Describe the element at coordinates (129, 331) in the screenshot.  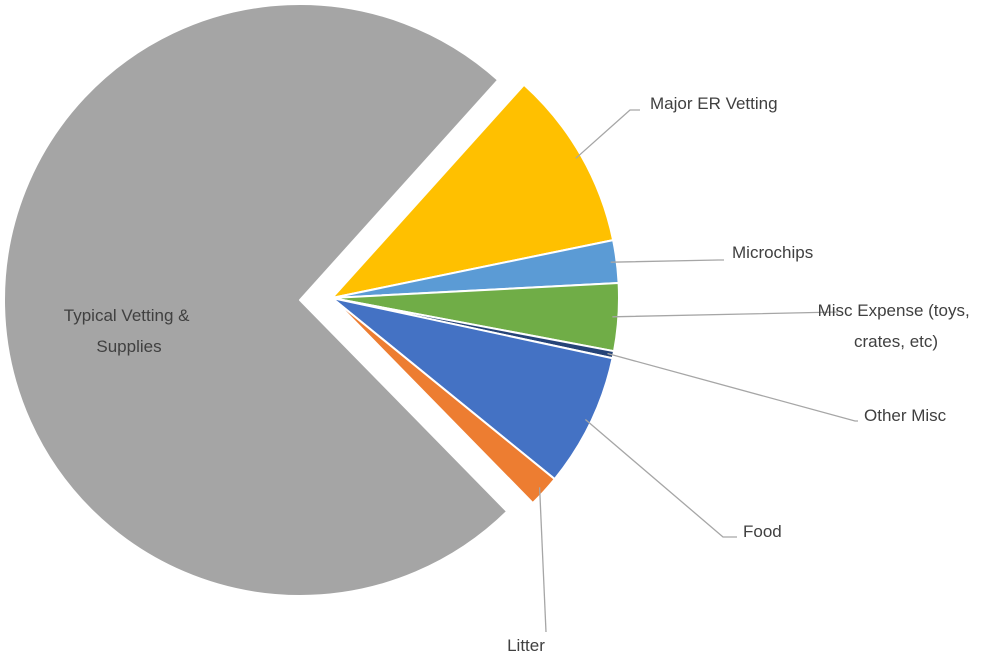
I see `slice-label-typical-vetting: Typical Vetting & Supplies` at that location.